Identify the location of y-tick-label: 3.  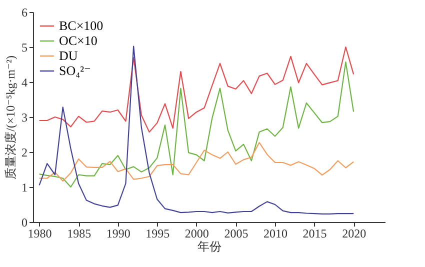
(25, 117).